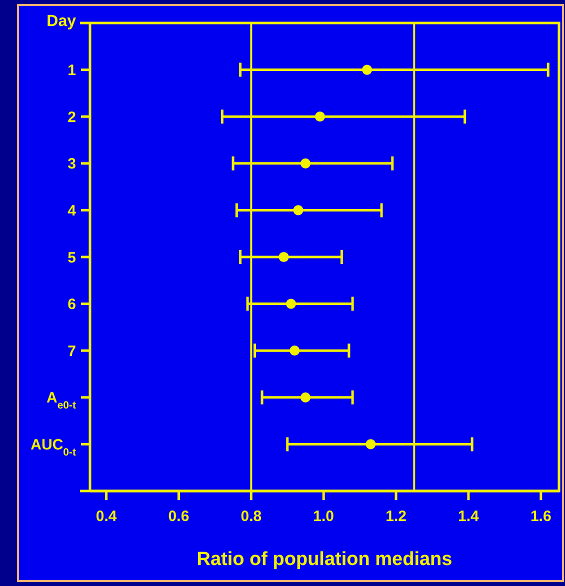 The height and width of the screenshot is (586, 565). What do you see at coordinates (72, 257) in the screenshot?
I see `y-tick-label: 5` at bounding box center [72, 257].